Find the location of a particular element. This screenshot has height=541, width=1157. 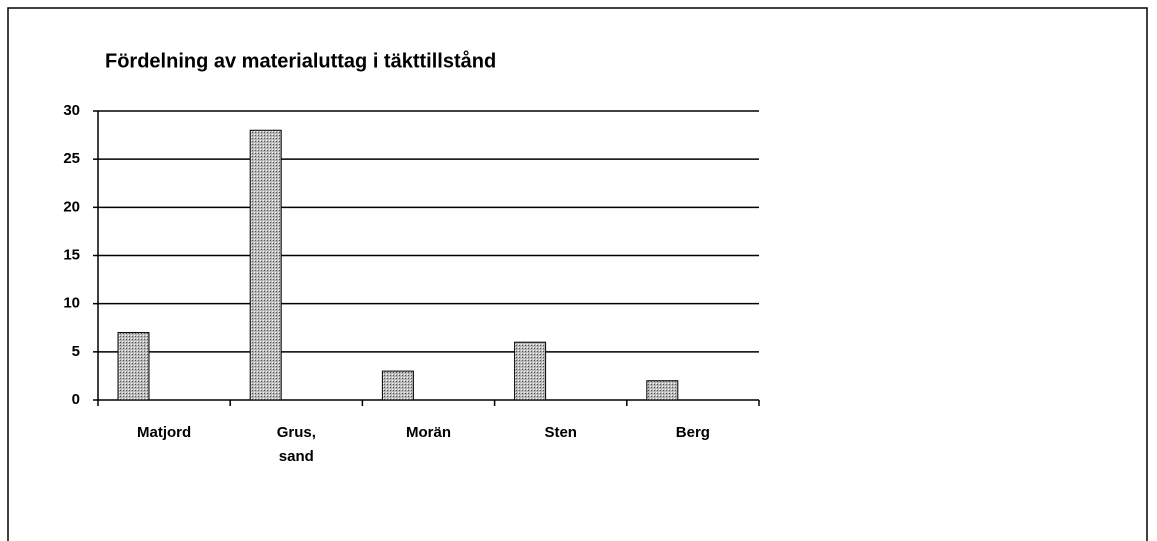

y-tick-label: 5 is located at coordinates (76, 351).